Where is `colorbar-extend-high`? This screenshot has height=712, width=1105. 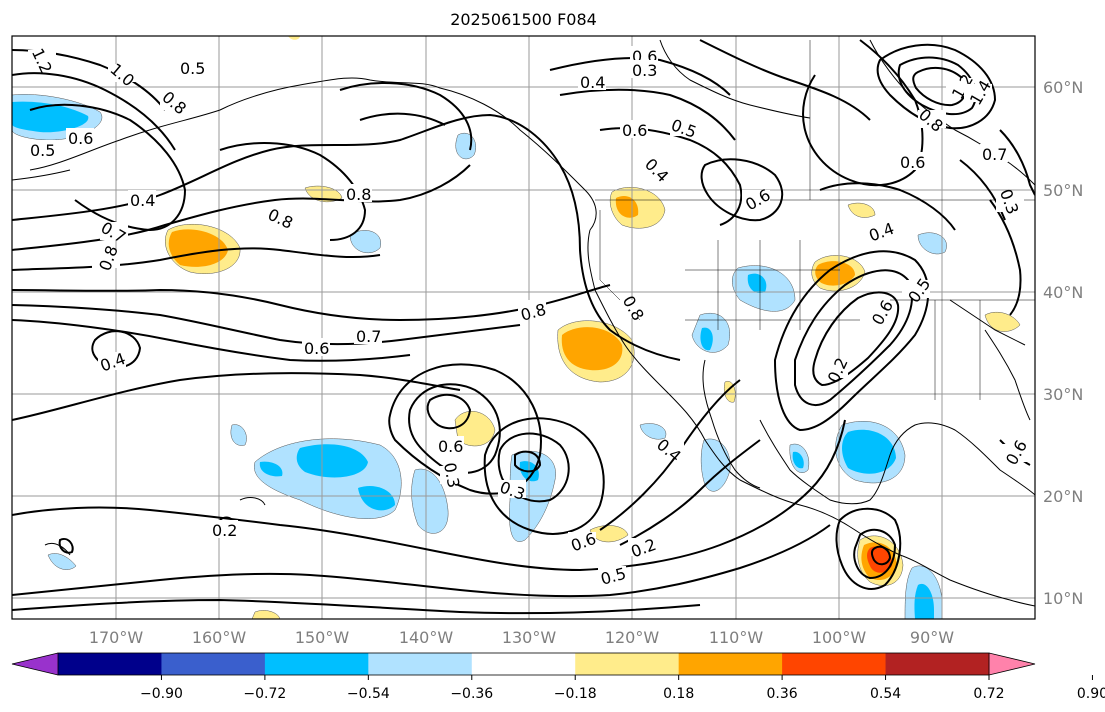
colorbar-extend-high is located at coordinates (1012, 664).